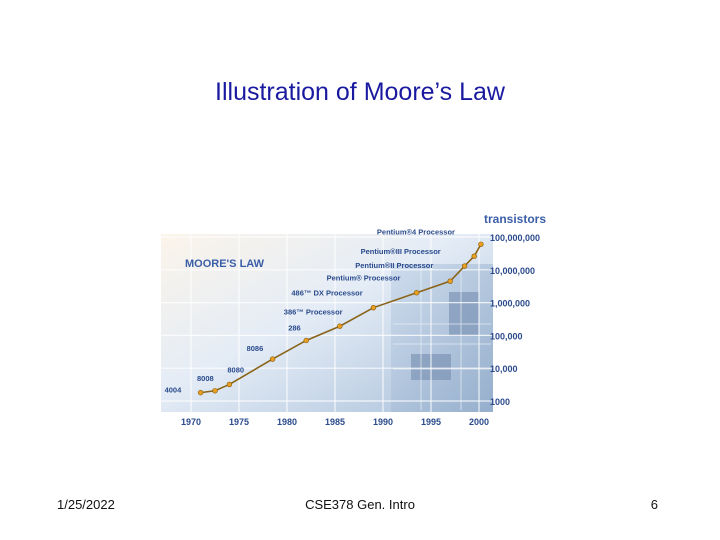 The width and height of the screenshot is (720, 540). I want to click on y-tick-label: 100,000, so click(506, 336).